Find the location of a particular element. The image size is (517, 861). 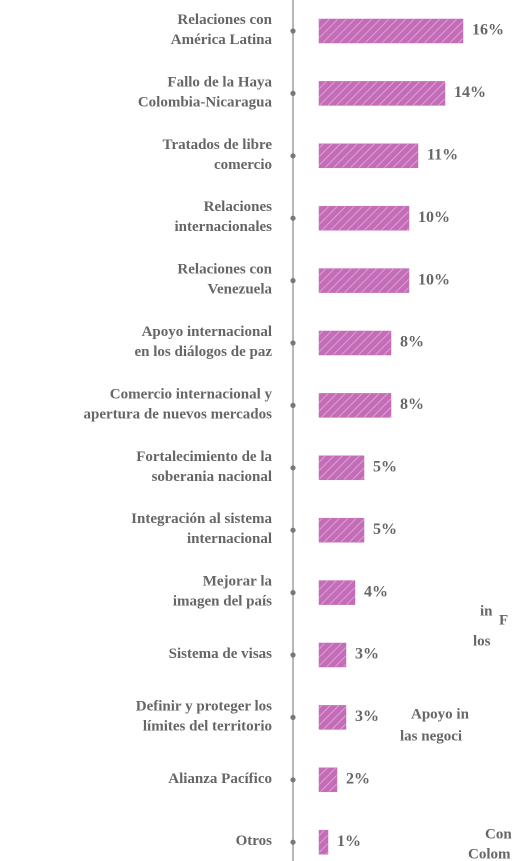

annotation: las negoci is located at coordinates (431, 736).